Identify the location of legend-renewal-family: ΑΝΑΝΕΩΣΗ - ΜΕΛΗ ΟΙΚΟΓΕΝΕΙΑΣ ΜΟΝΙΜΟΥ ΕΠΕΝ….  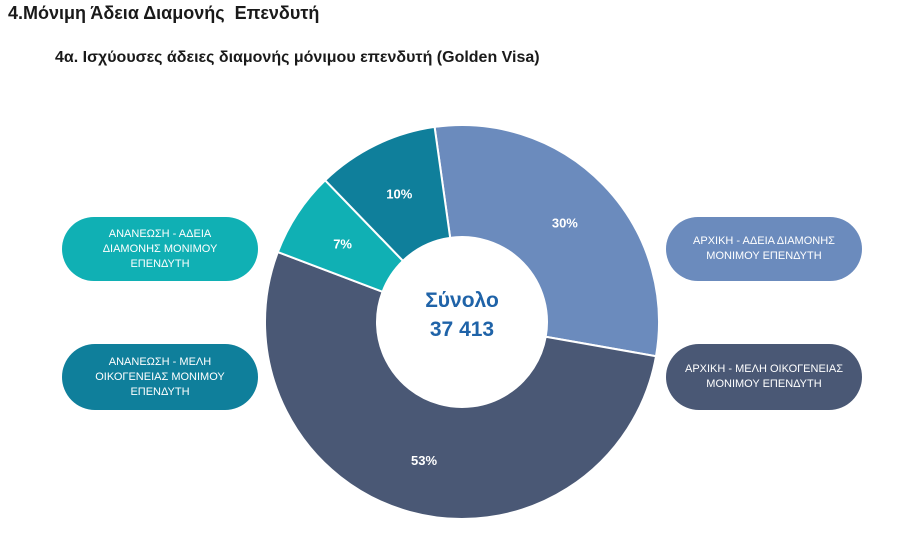
(160, 377).